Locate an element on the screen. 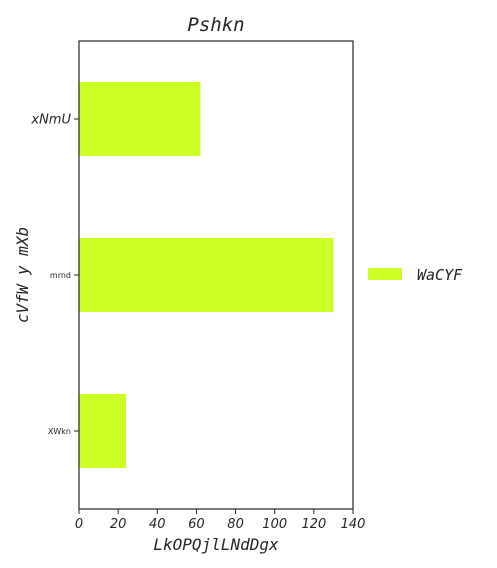 Image resolution: width=497 pixels, height=568 pixels. legend: WaCYF is located at coordinates (415, 275).